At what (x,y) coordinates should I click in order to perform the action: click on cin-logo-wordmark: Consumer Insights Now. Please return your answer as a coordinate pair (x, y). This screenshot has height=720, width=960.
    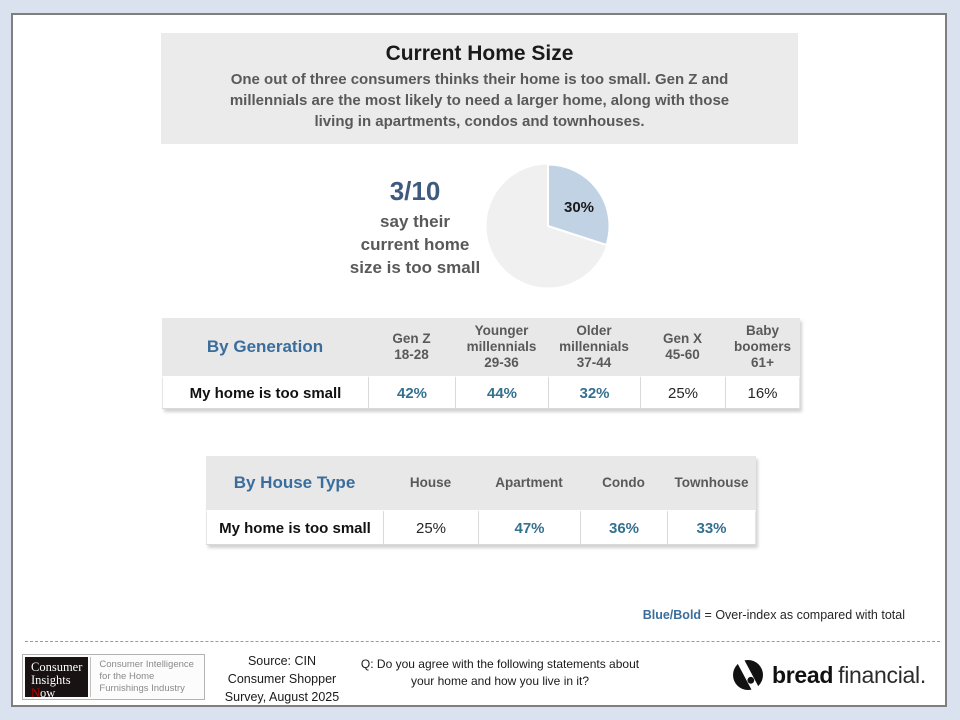
    Looking at the image, I should click on (57, 678).